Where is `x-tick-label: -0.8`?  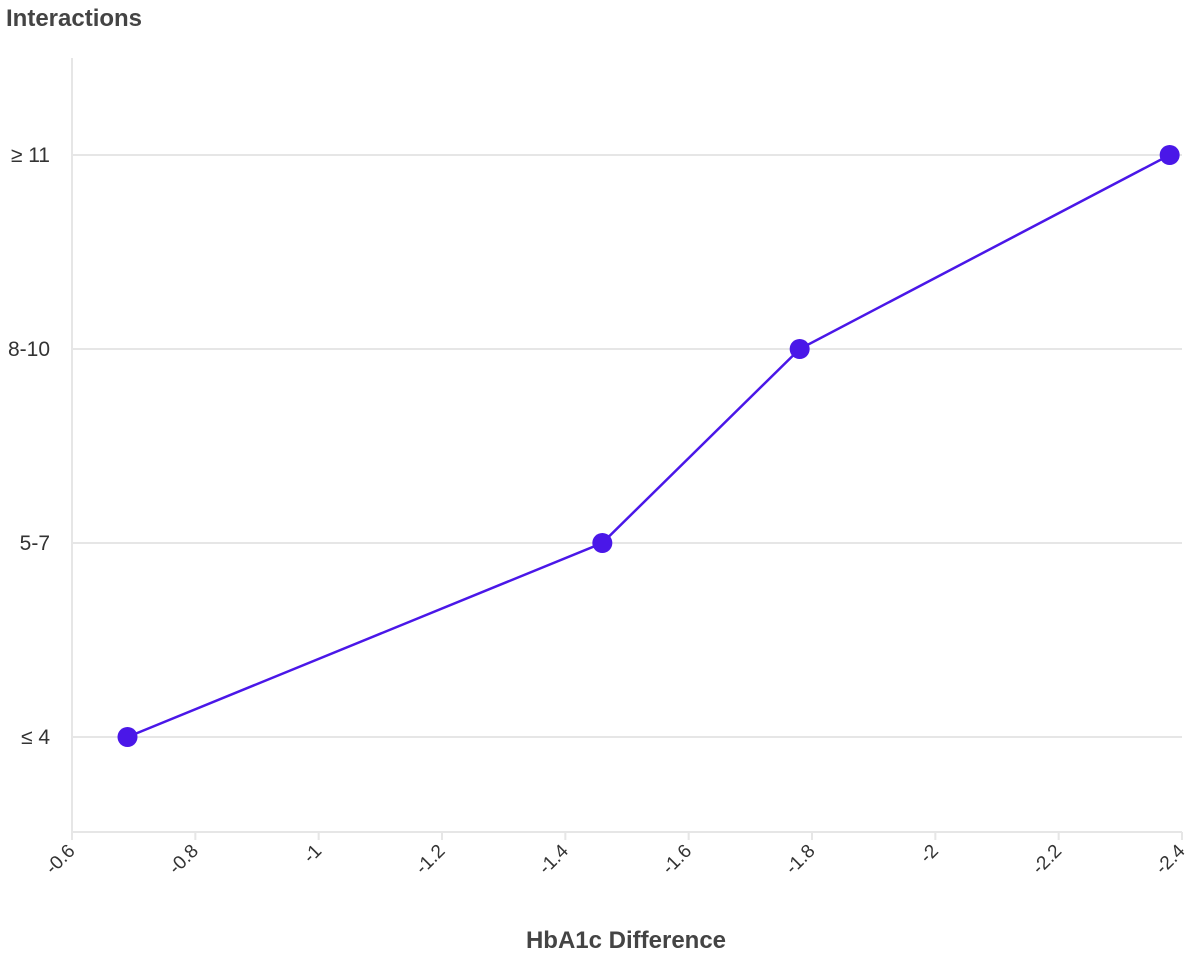
x-tick-label: -0.8 is located at coordinates (184, 860).